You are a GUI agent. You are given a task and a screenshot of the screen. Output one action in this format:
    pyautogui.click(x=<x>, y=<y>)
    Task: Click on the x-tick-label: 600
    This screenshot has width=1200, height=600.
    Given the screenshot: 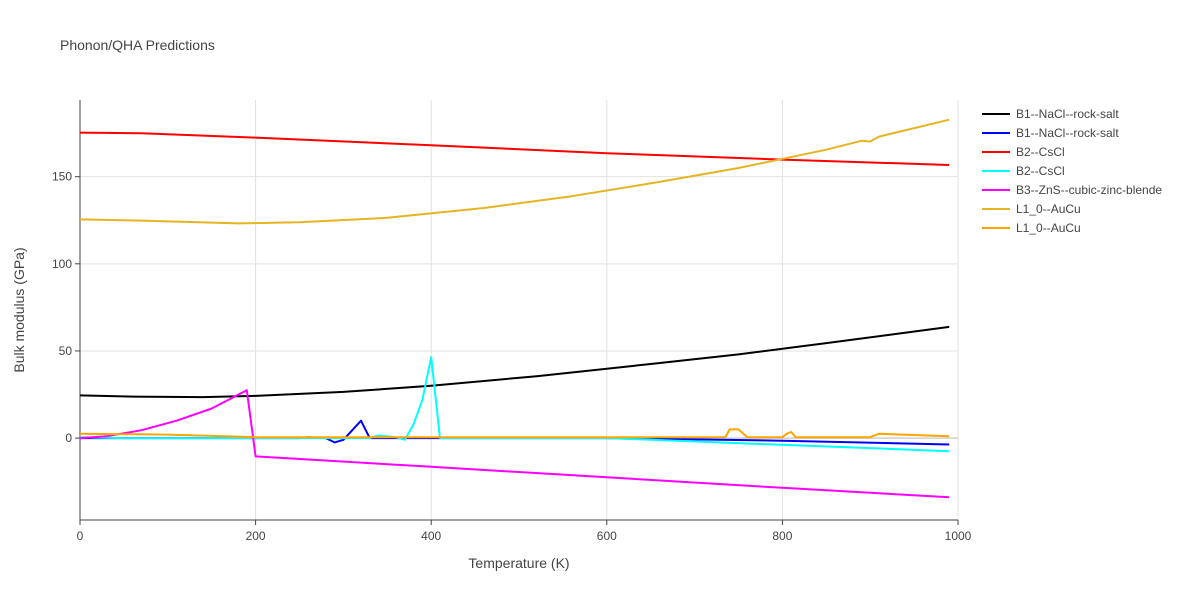 What is the action you would take?
    pyautogui.click(x=607, y=536)
    